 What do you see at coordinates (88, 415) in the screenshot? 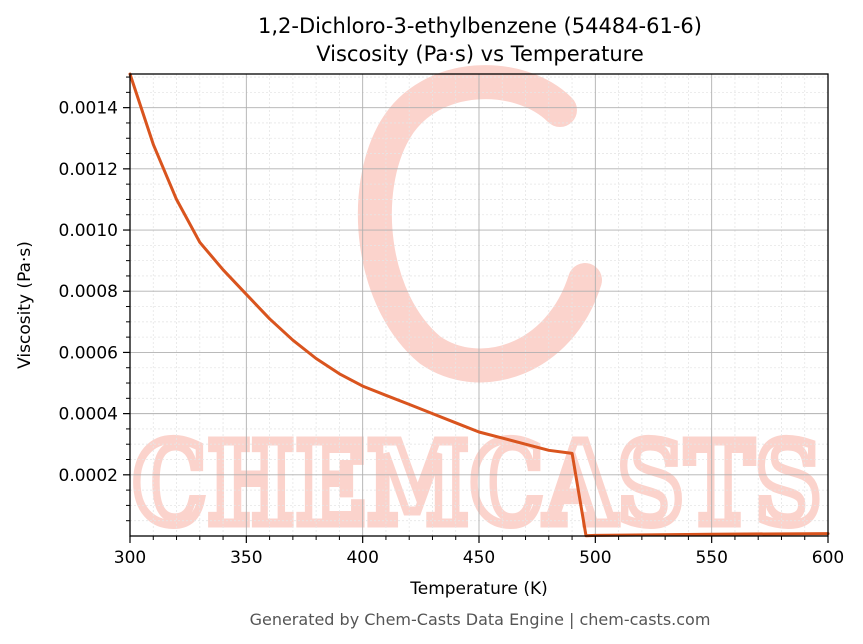
I see `y-tick-label: 0.0004` at bounding box center [88, 415].